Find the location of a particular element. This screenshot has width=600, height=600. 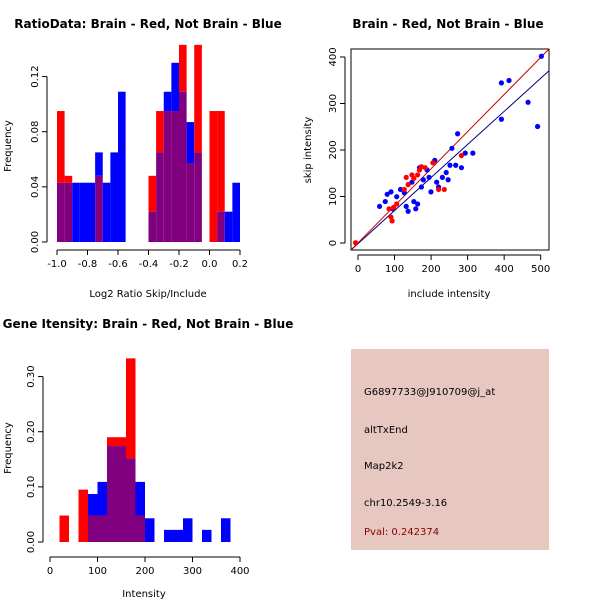

ratio-histogram-ylabel: Frequency is located at coordinates (8, 146).